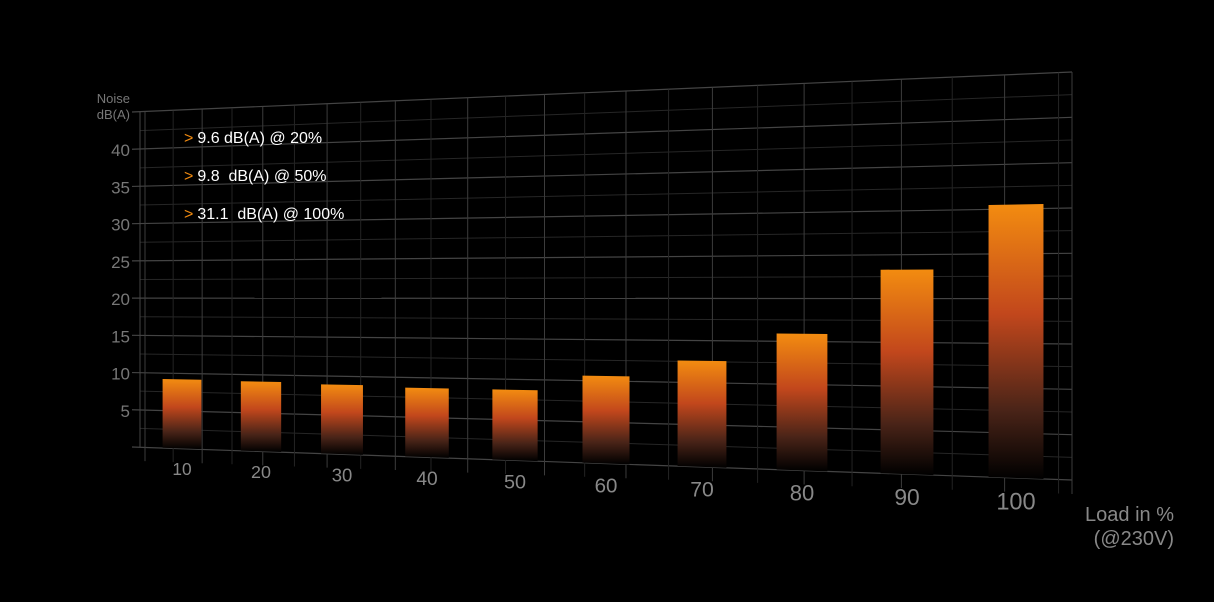 Image resolution: width=1214 pixels, height=602 pixels. I want to click on x-tick-label: 20, so click(261, 472).